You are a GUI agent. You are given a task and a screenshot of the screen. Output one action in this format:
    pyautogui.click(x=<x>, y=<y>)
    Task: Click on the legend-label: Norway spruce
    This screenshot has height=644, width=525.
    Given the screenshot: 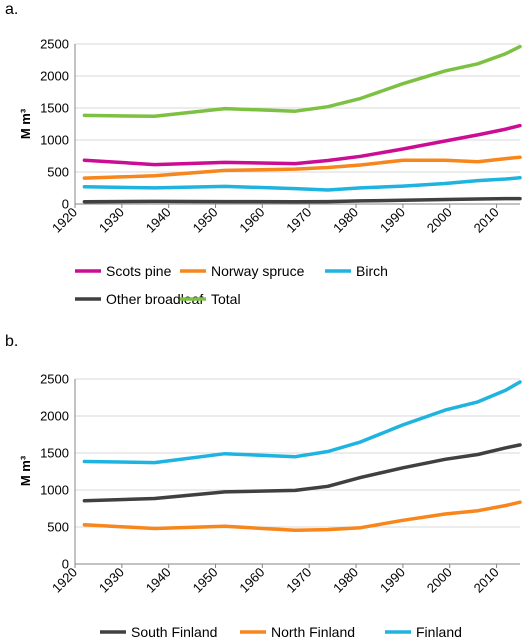 What is the action you would take?
    pyautogui.click(x=258, y=271)
    